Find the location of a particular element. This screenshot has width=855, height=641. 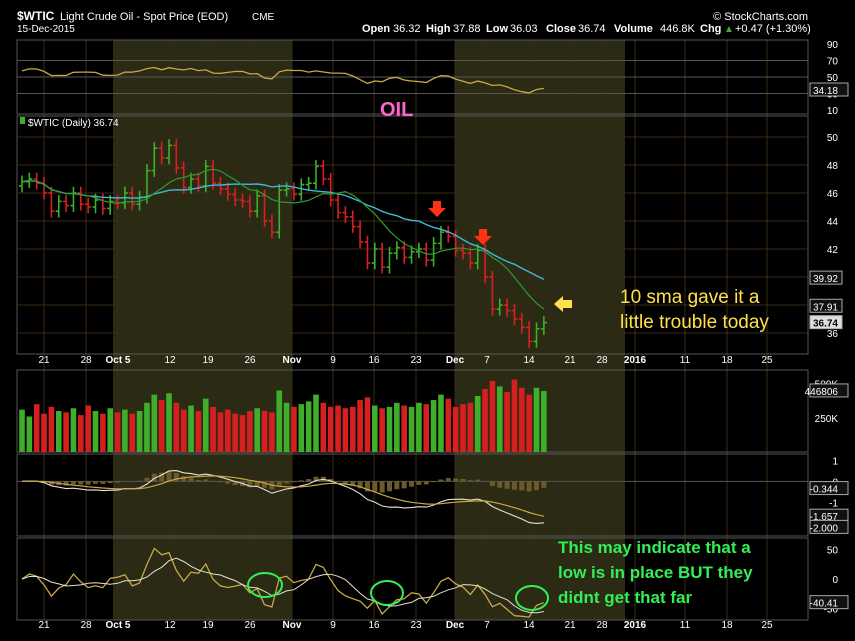

price-tick-label: 48 is located at coordinates (833, 166).